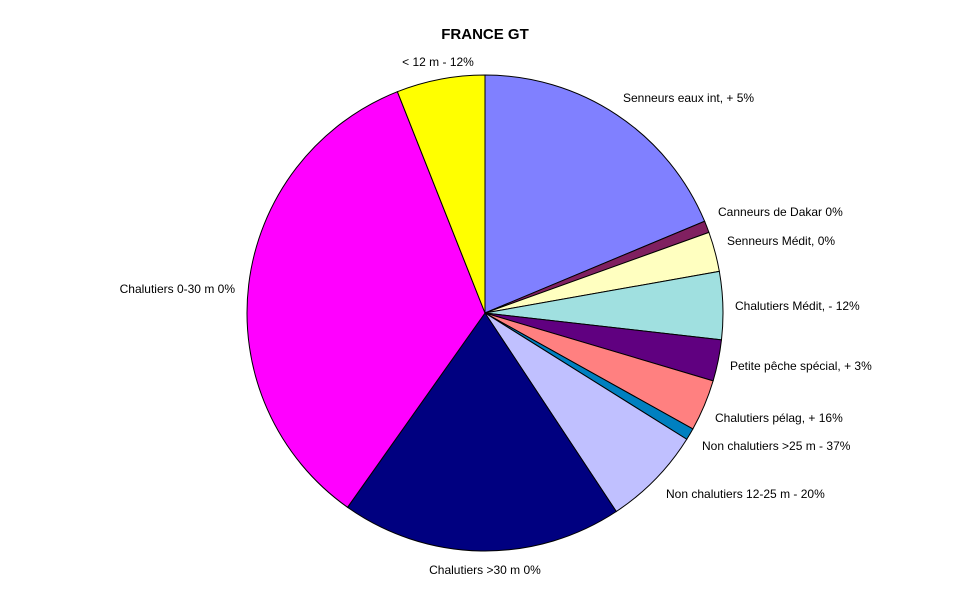  Describe the element at coordinates (745, 494) in the screenshot. I see `slice-label: Non chalutiers 12-25 m - 20%` at that location.